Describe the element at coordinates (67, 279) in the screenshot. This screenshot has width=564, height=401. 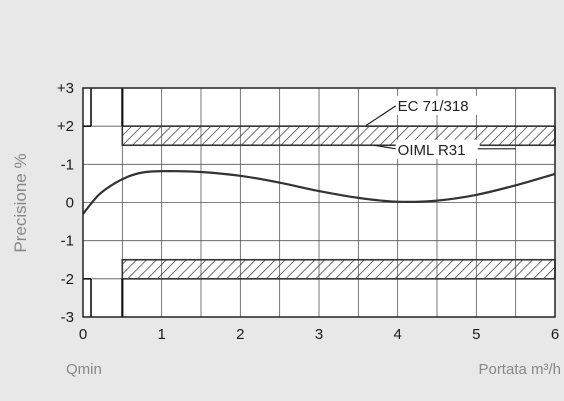
I see `y-tick-label: -2` at that location.